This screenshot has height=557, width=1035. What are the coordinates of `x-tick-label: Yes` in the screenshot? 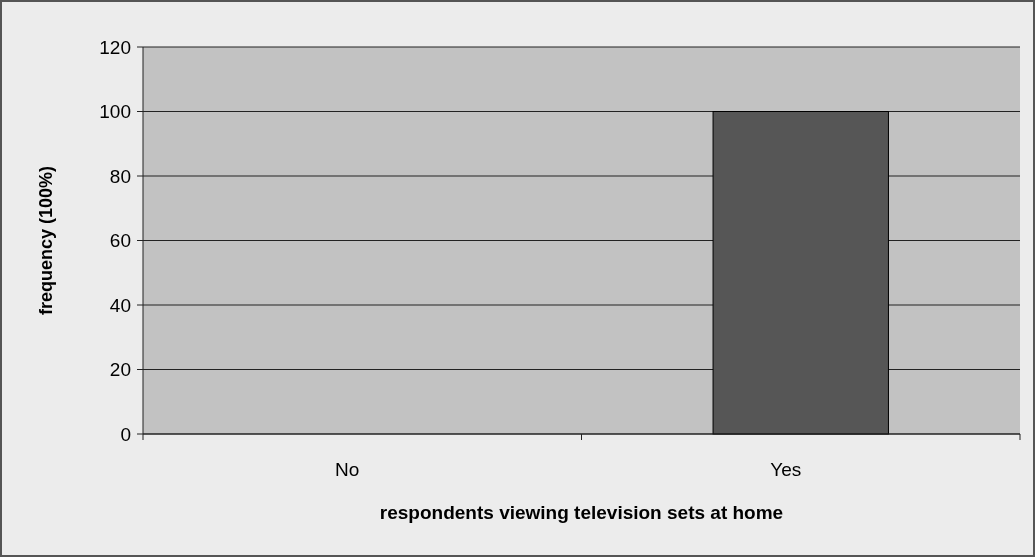 It's located at (786, 469).